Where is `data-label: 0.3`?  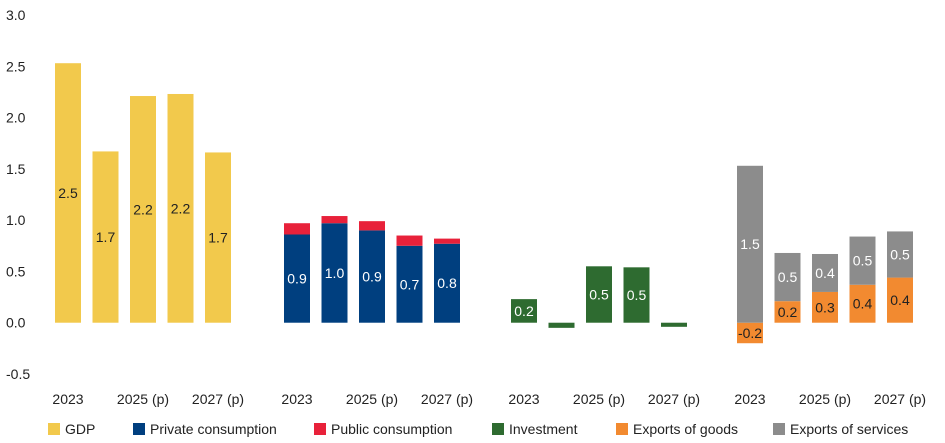
data-label: 0.3 is located at coordinates (825, 307).